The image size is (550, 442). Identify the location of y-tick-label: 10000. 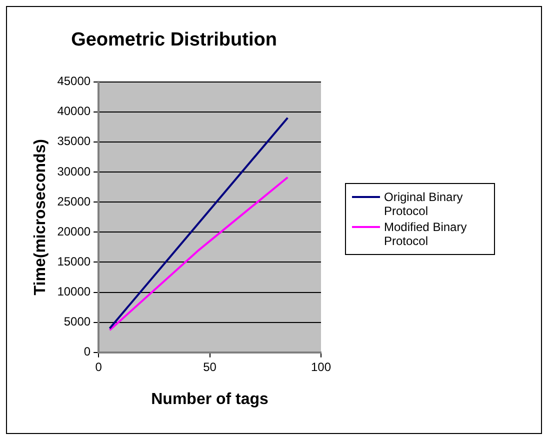
(74, 291).